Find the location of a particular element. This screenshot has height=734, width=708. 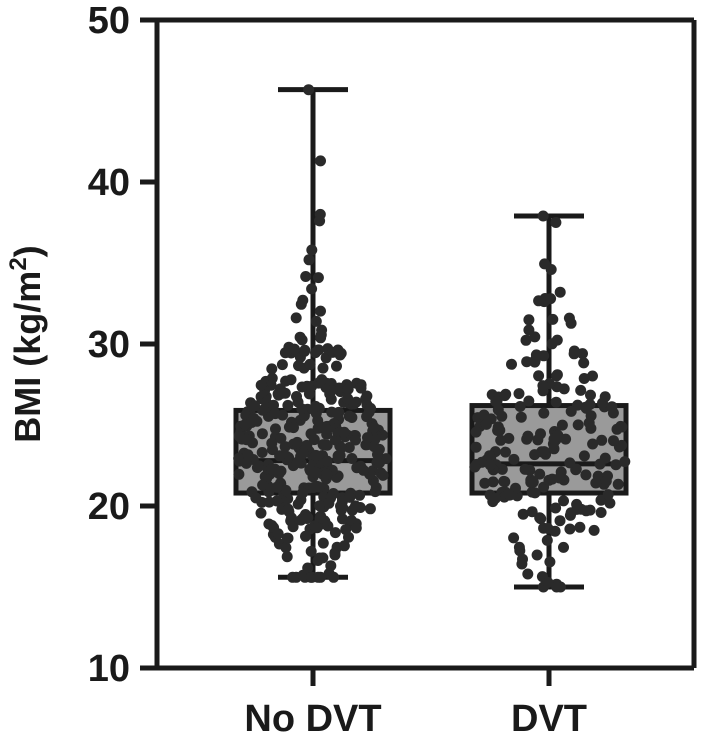

y-ticks: 10 20 30 40 50 is located at coordinates (122, 345).